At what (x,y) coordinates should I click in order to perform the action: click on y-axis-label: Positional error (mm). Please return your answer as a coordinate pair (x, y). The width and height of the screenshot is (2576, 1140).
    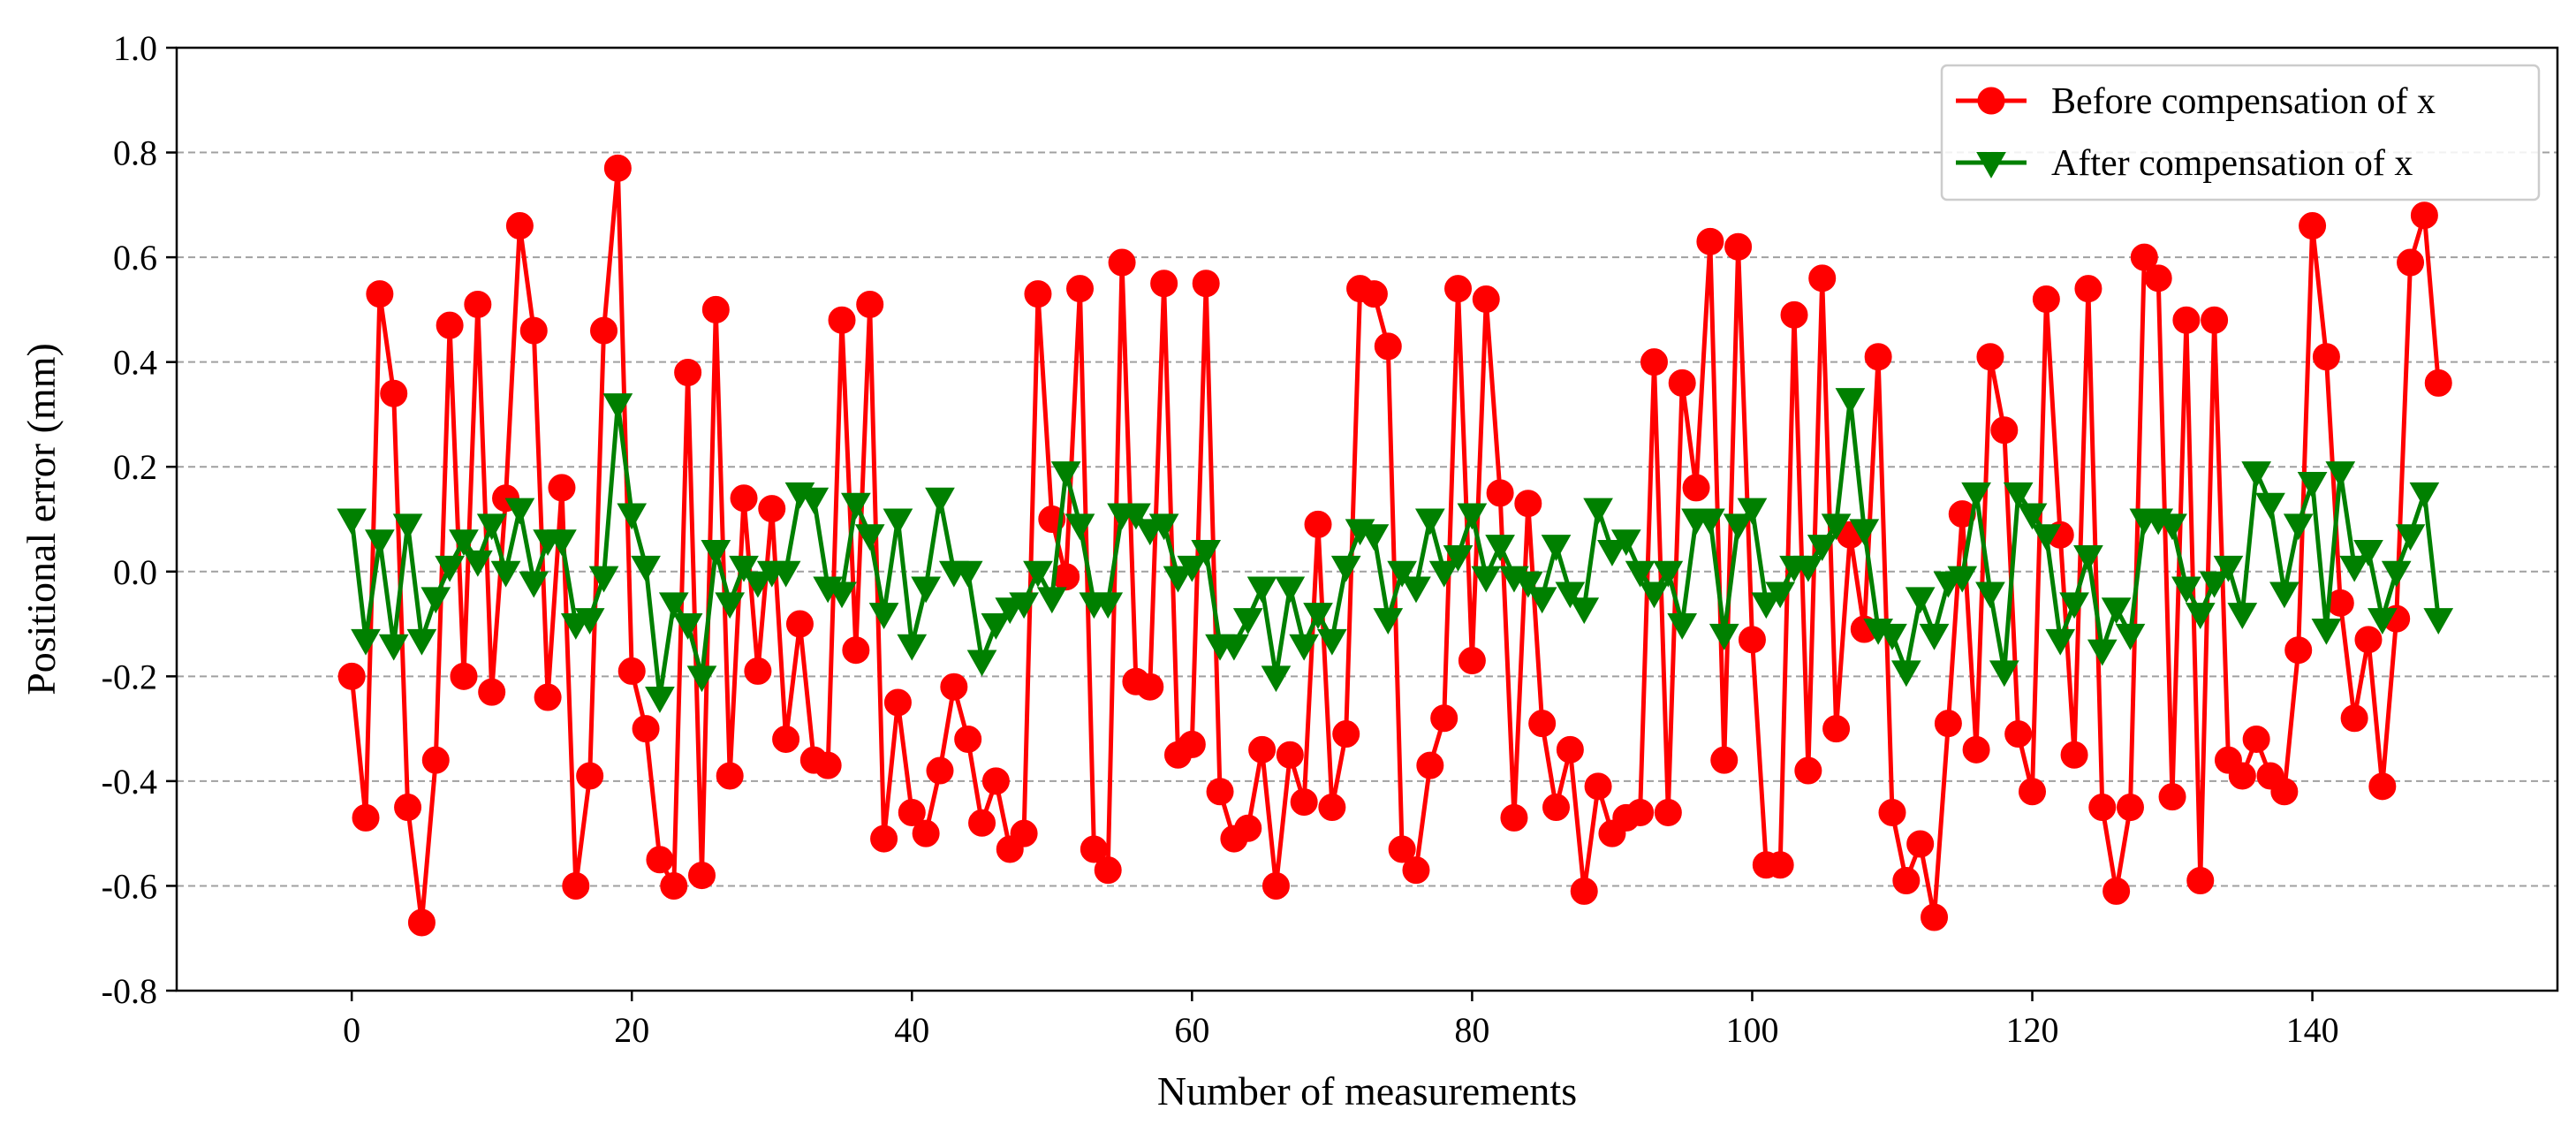
    Looking at the image, I should click on (42, 519).